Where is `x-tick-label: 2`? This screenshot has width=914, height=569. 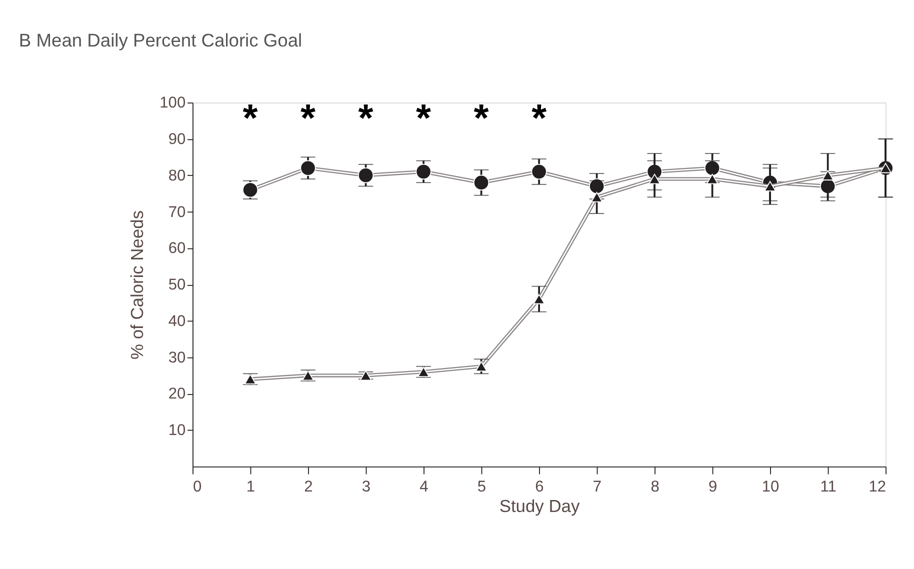 x-tick-label: 2 is located at coordinates (308, 487).